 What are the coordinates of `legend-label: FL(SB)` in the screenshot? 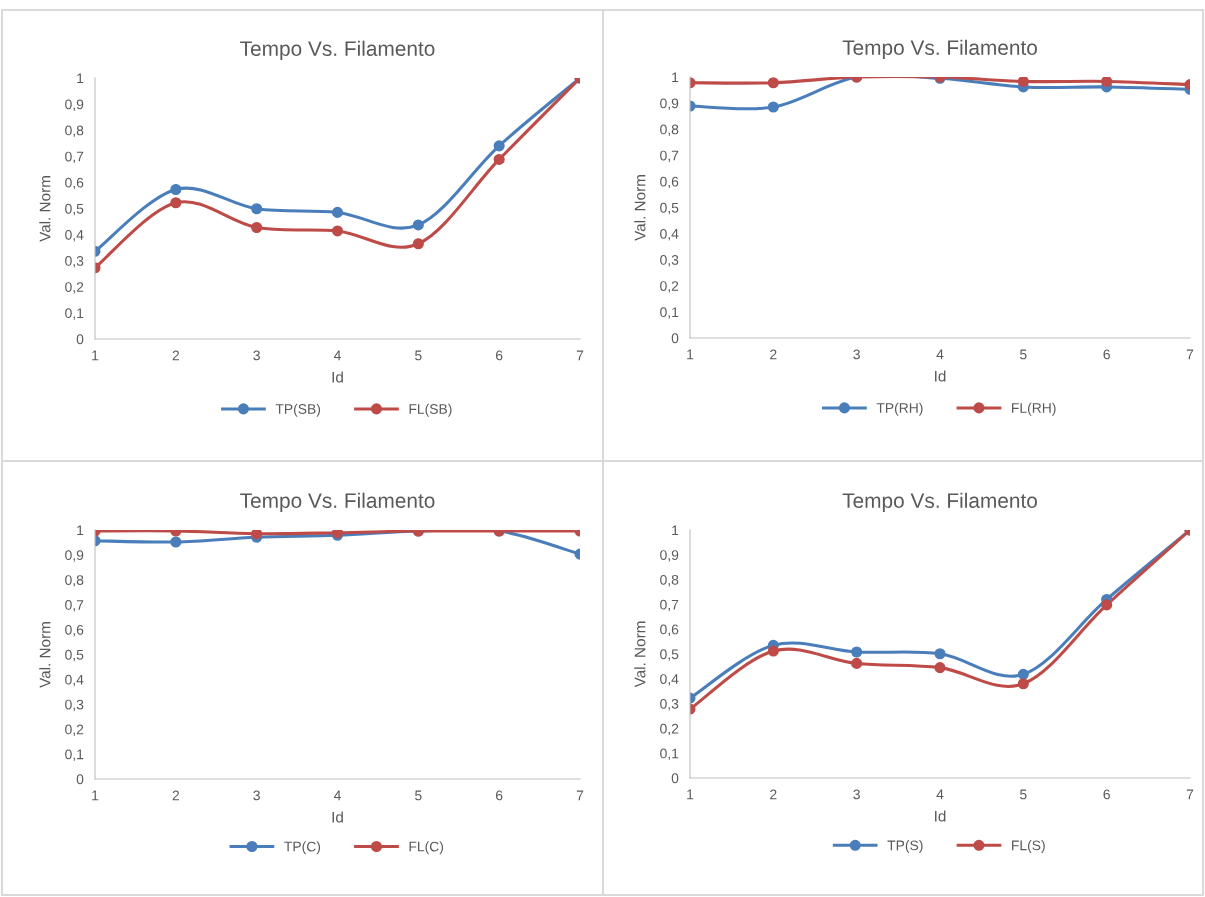 It's located at (430, 410).